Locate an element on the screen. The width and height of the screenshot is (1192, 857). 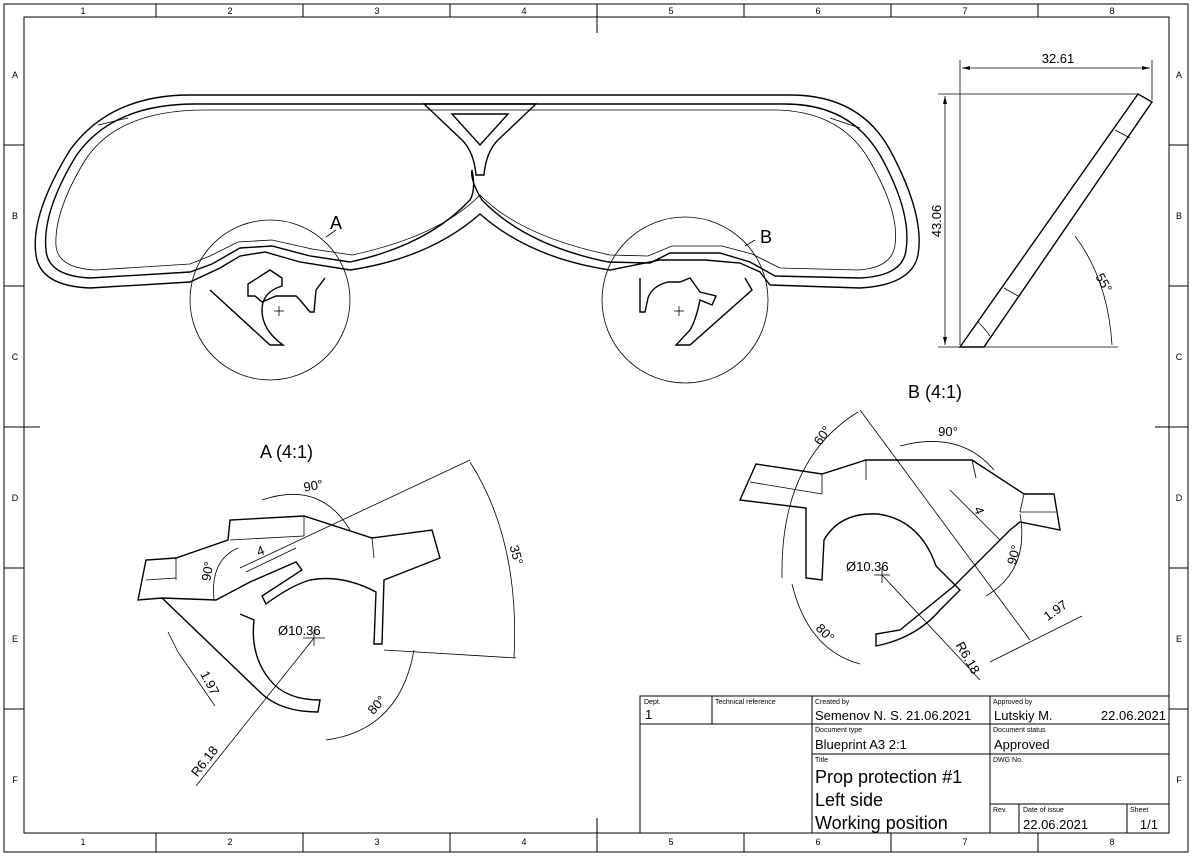
created-by-value: Semenov N. S. 21.06.2021 is located at coordinates (893, 715).